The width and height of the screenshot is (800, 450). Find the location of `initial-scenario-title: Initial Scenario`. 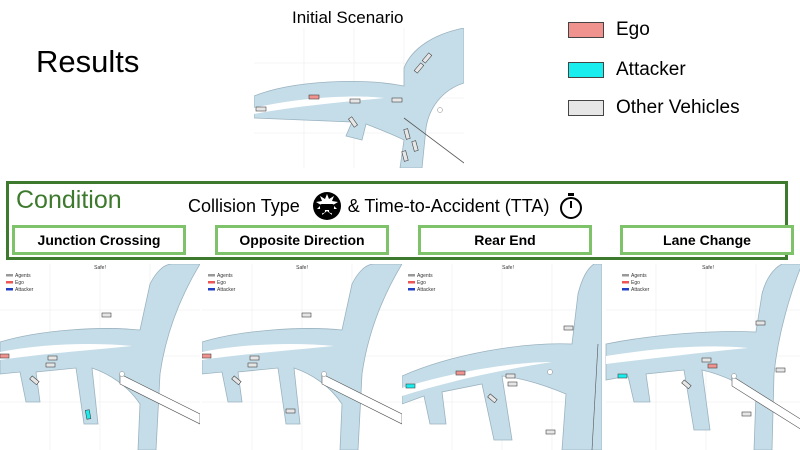

initial-scenario-title: Initial Scenario is located at coordinates (348, 17).